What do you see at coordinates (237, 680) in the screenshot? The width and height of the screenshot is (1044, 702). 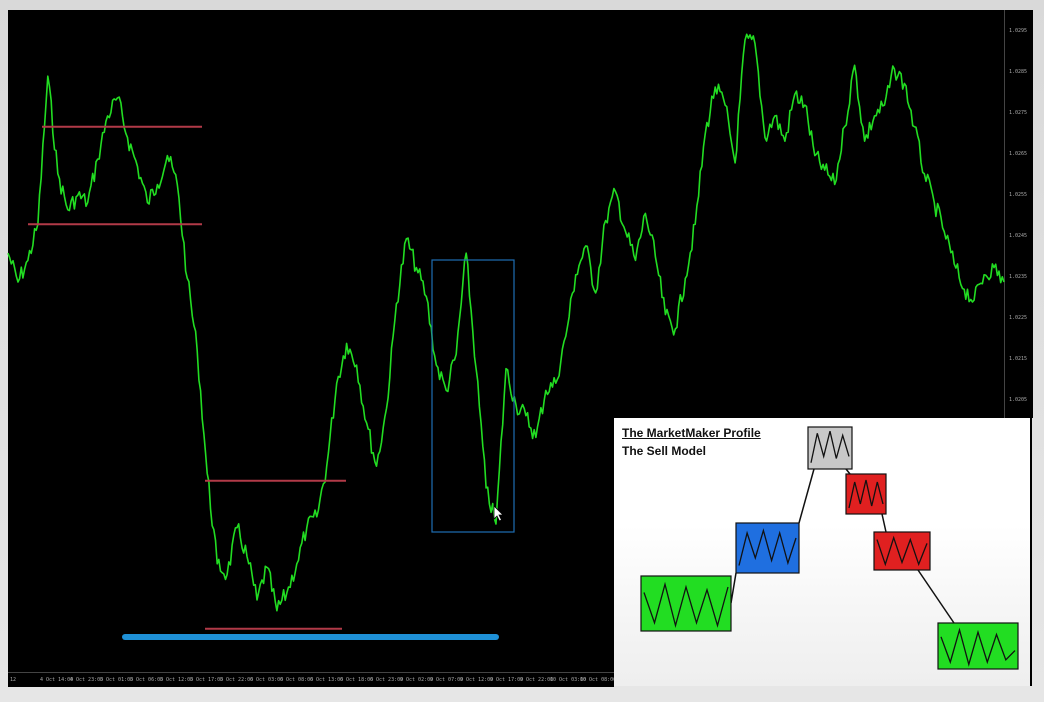 I see `time-tick-label: 5 Oct 22:00` at bounding box center [237, 680].